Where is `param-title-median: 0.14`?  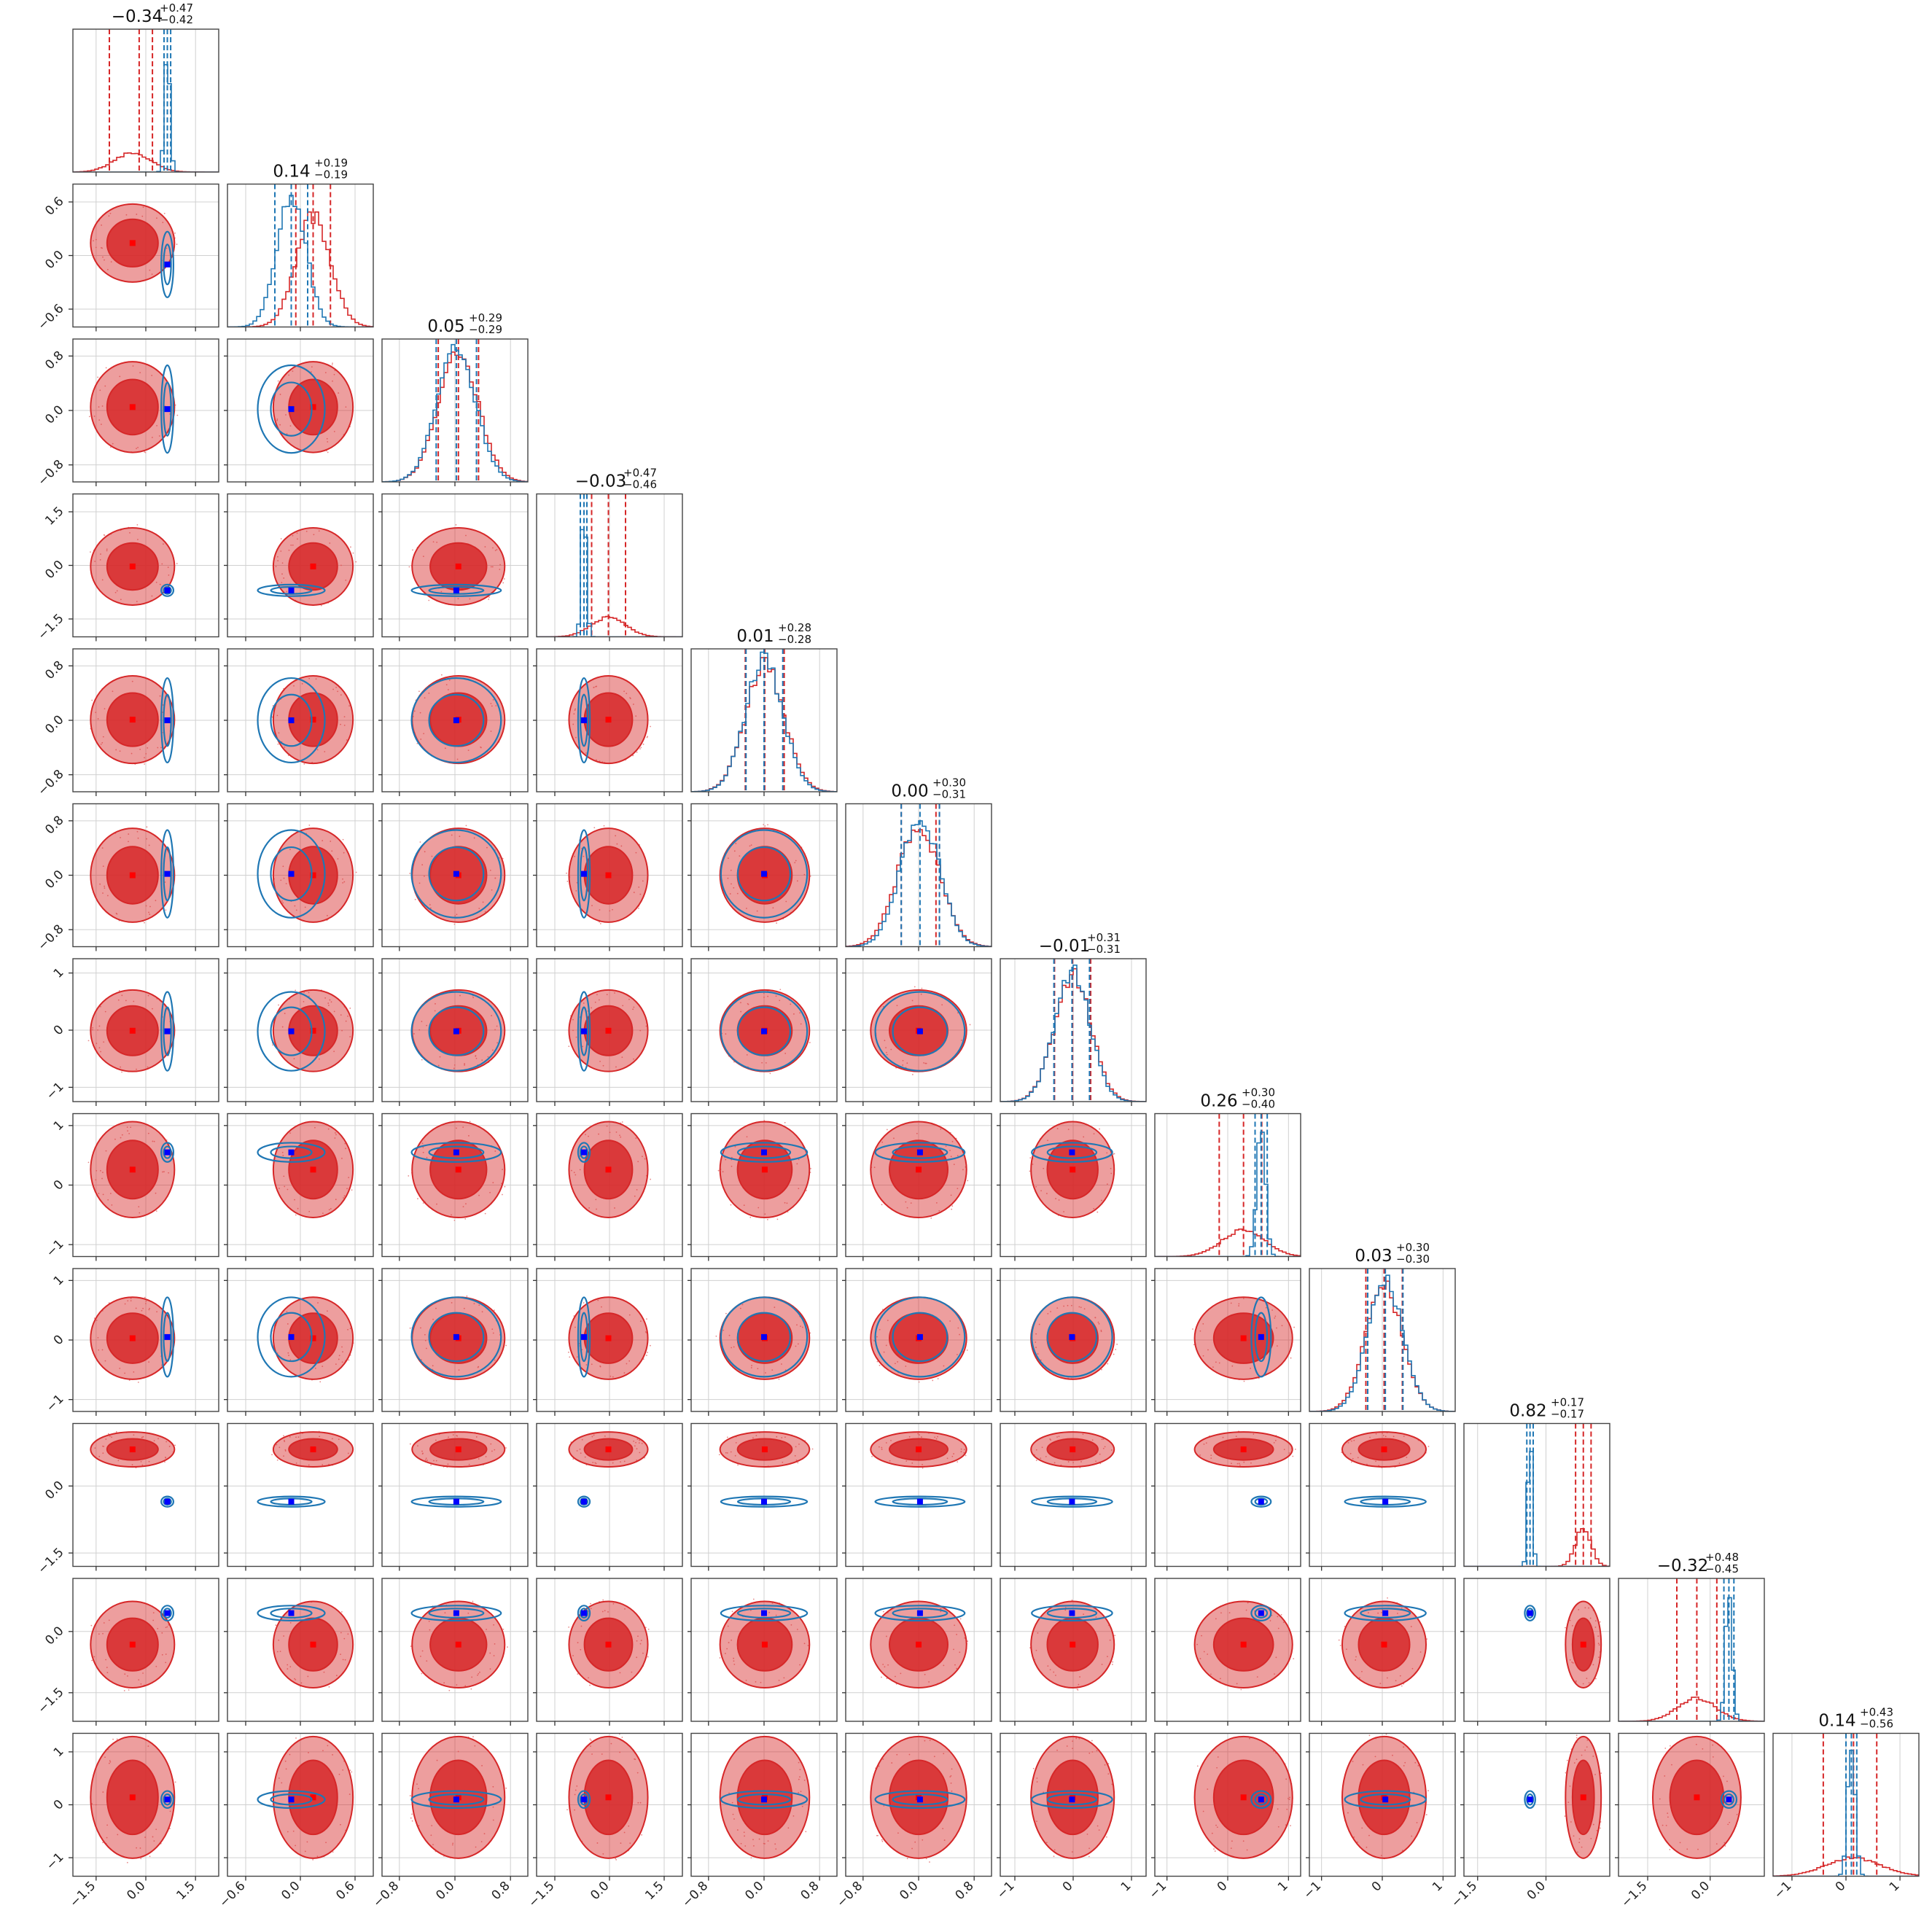 param-title-median: 0.14 is located at coordinates (291, 172).